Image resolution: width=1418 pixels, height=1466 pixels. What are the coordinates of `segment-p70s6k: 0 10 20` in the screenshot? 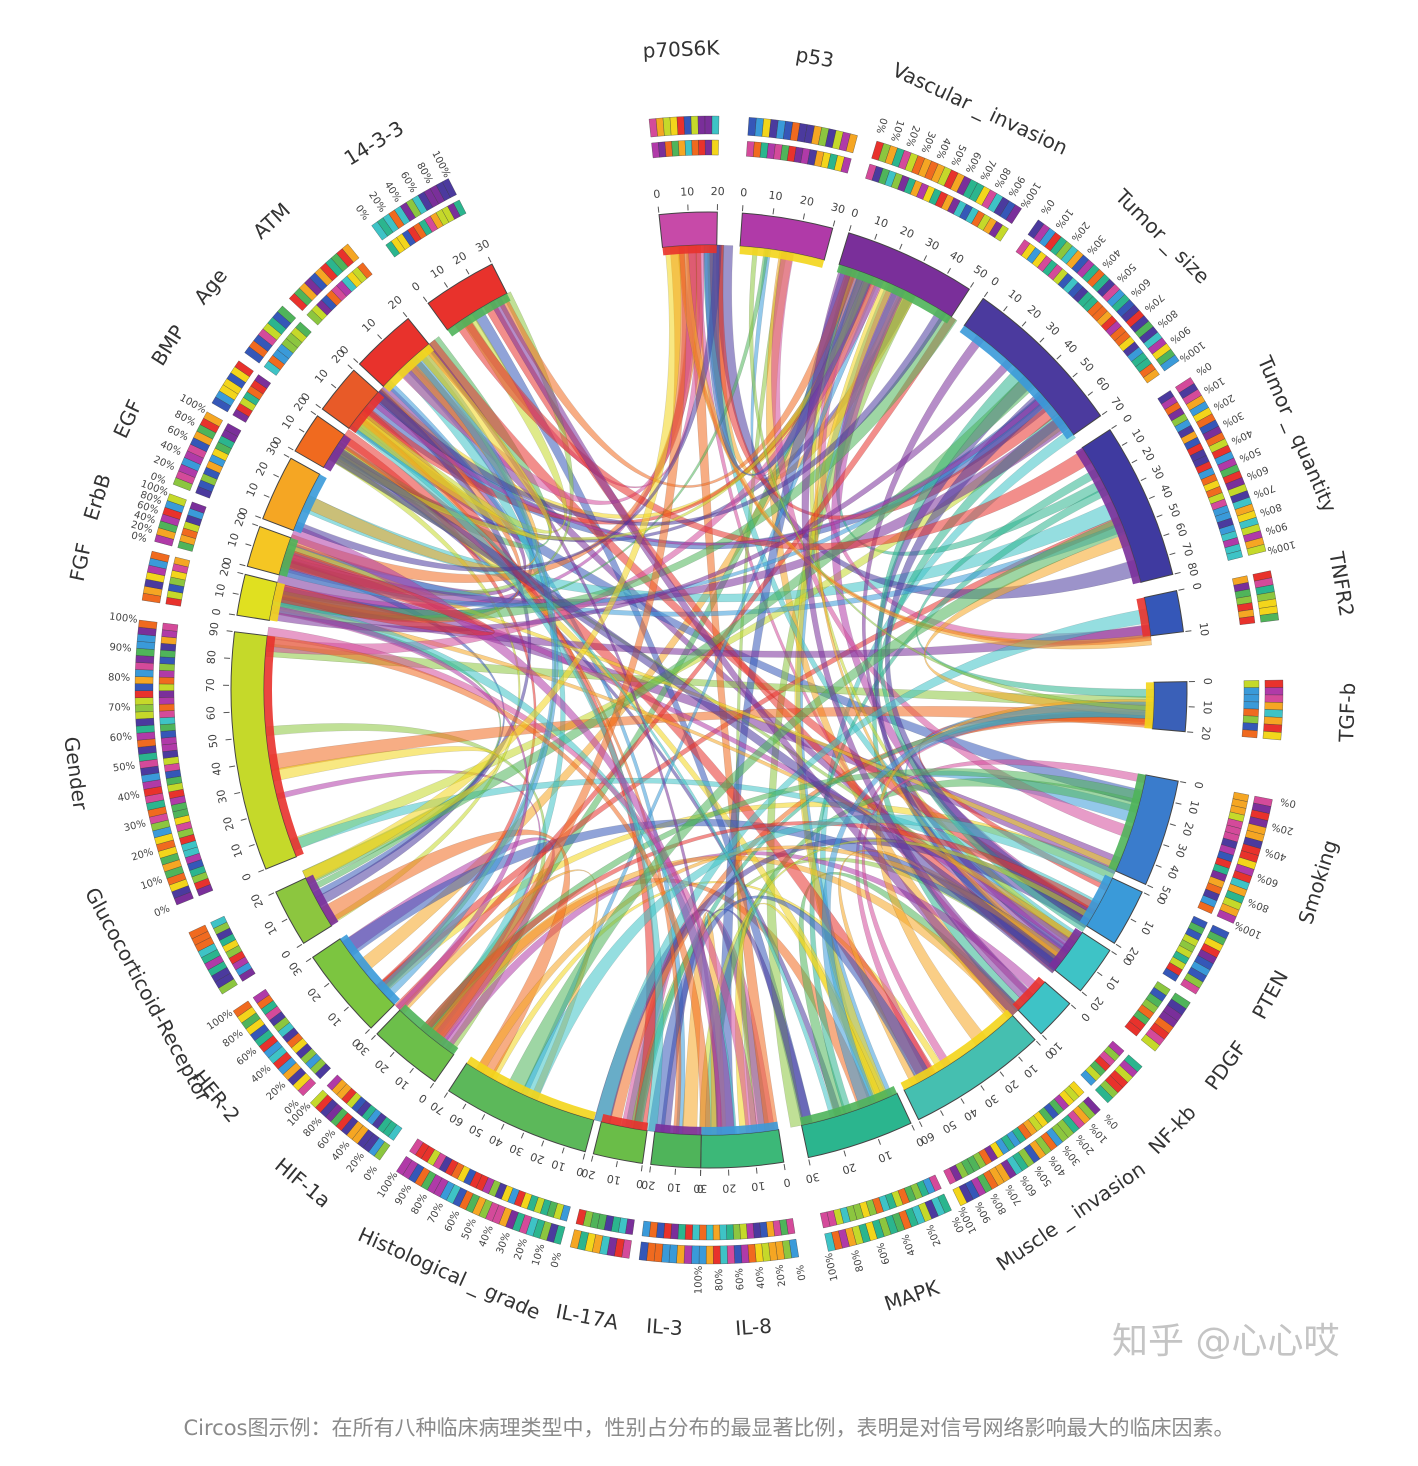 It's located at (689, 220).